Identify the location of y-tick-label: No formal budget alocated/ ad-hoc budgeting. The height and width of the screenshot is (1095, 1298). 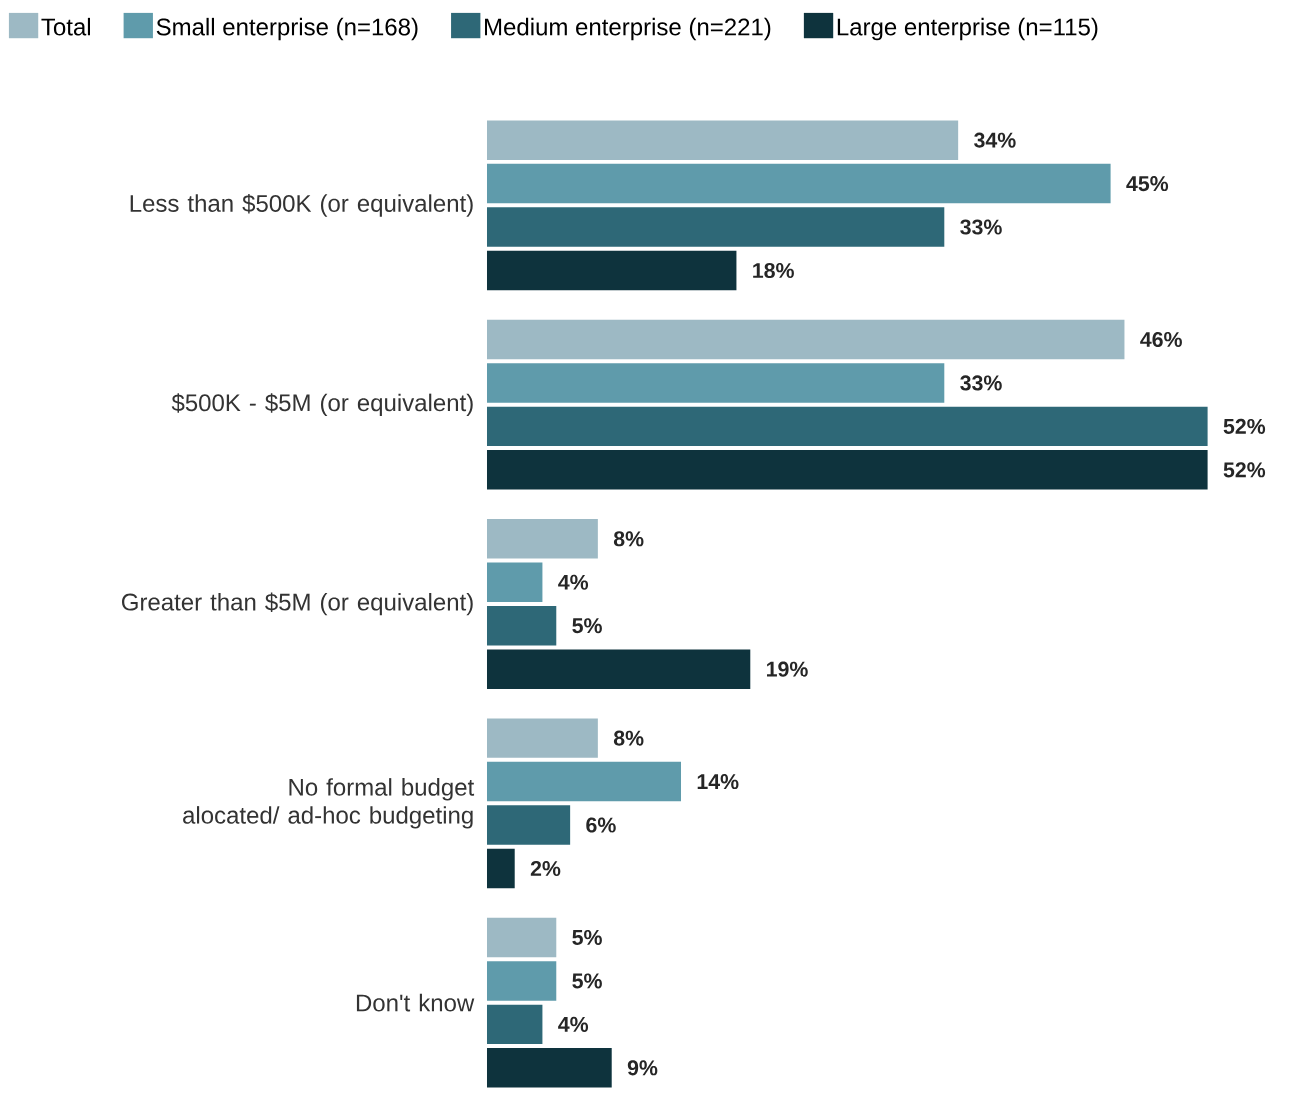
(329, 803).